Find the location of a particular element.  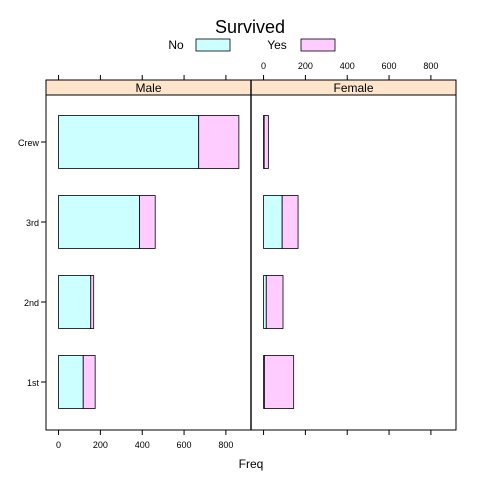

legend-swatch-yes is located at coordinates (318, 45).